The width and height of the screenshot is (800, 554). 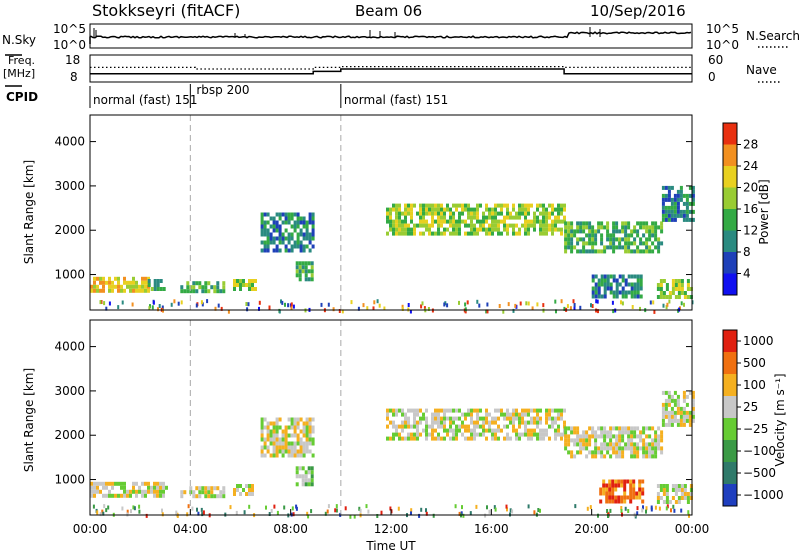 What do you see at coordinates (390, 546) in the screenshot?
I see `x-axis-label: Time UT` at bounding box center [390, 546].